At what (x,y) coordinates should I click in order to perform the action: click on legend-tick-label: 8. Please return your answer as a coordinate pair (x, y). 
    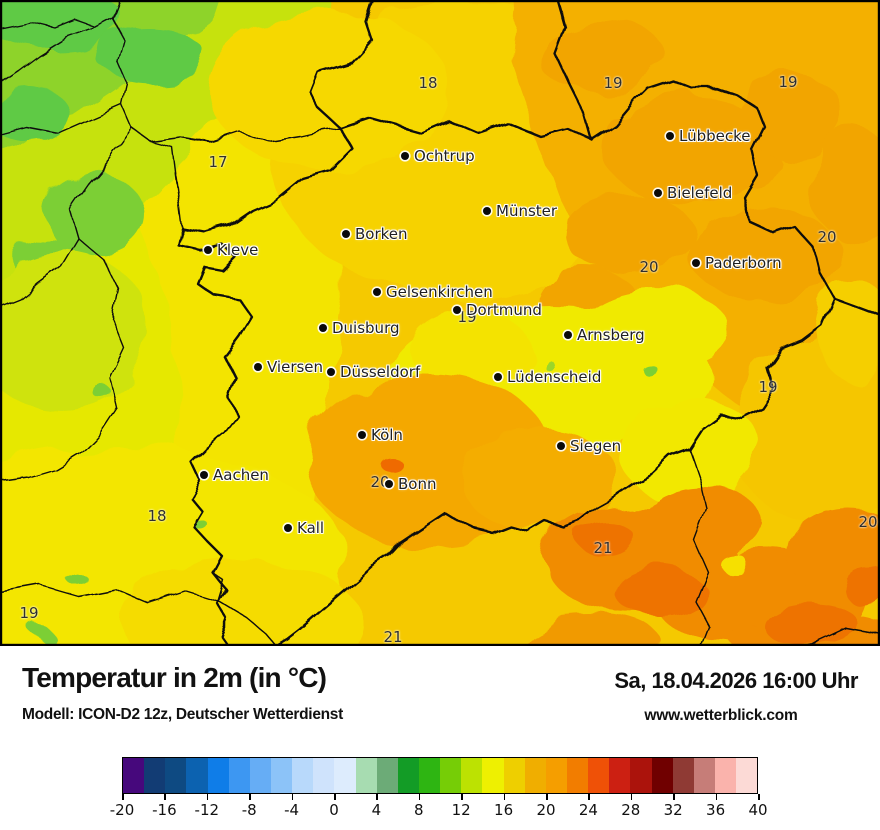
    Looking at the image, I should click on (419, 810).